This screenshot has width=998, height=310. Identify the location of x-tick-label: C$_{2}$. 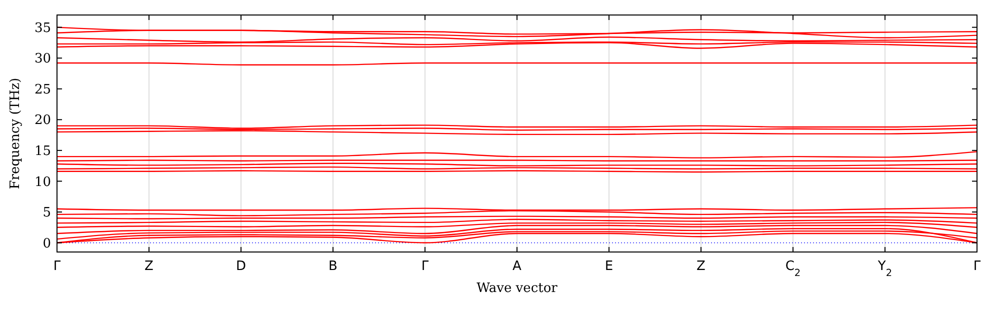
(793, 268).